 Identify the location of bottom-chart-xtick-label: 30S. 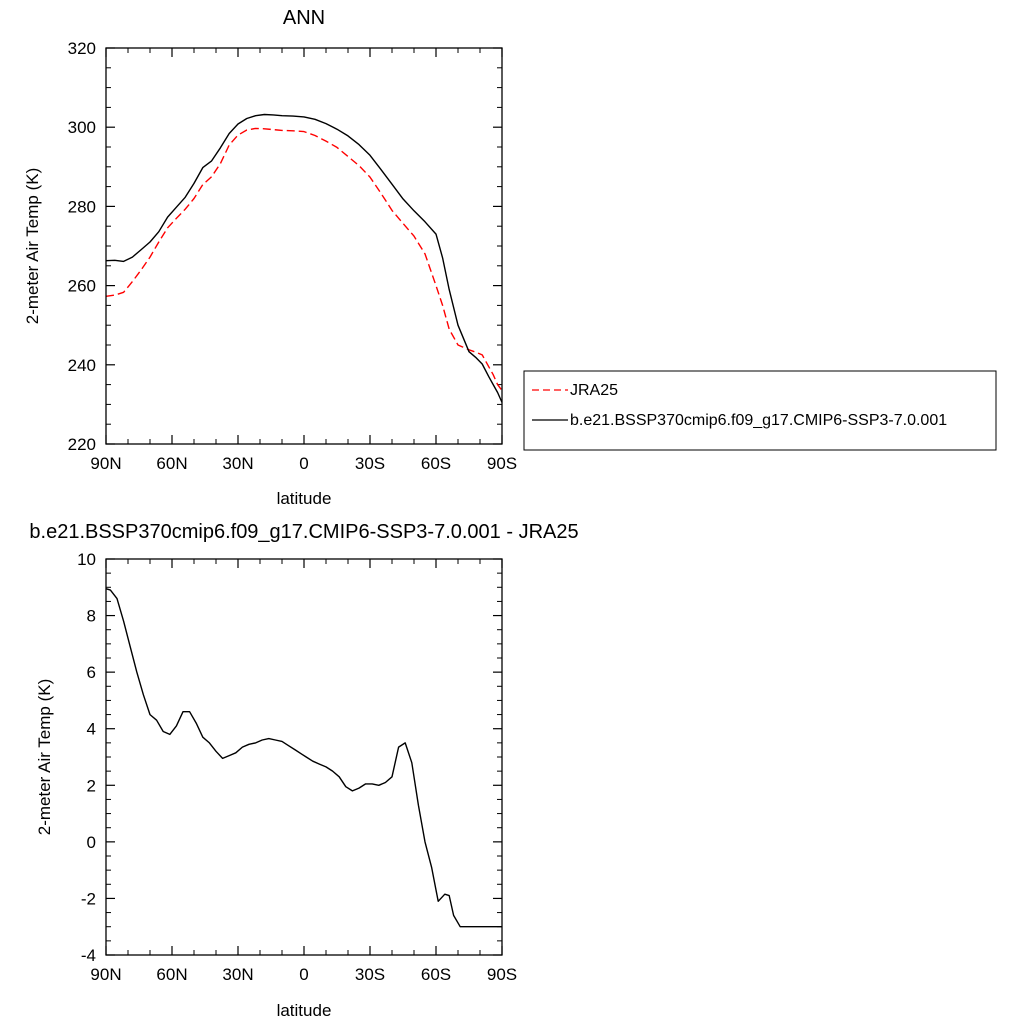
(370, 974).